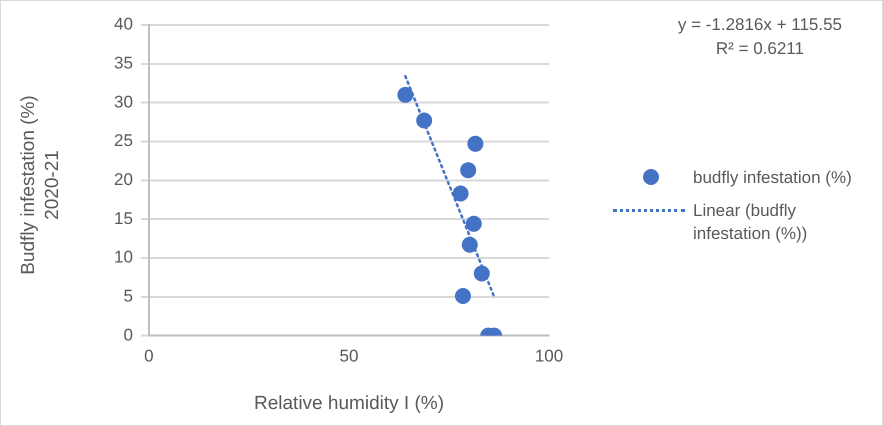 Image resolution: width=883 pixels, height=426 pixels. What do you see at coordinates (123, 218) in the screenshot?
I see `y-tick-label: 15` at bounding box center [123, 218].